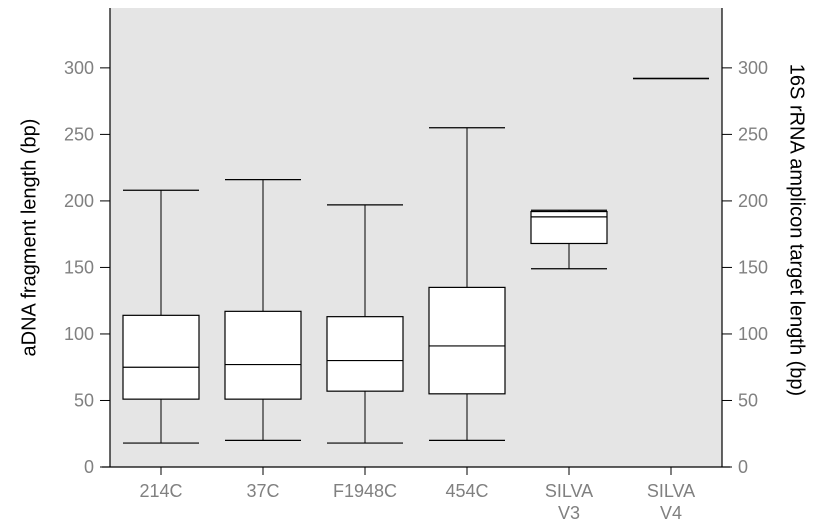 The width and height of the screenshot is (813, 526). What do you see at coordinates (84, 400) in the screenshot?
I see `y-tick-label-left-50: 50` at bounding box center [84, 400].